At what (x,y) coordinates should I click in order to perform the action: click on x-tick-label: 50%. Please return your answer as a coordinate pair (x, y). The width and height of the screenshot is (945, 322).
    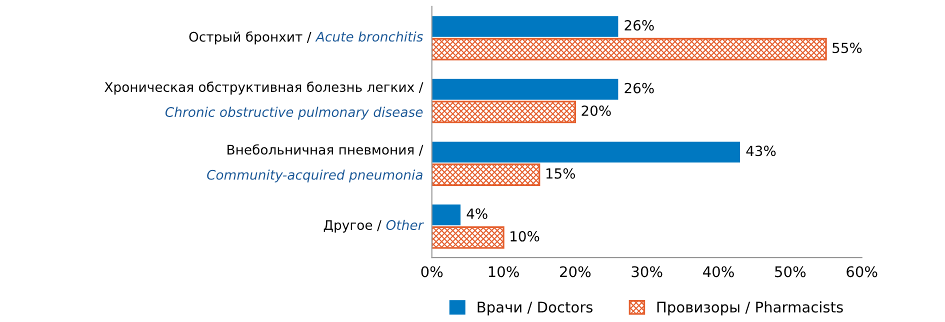
    Looking at the image, I should click on (790, 272).